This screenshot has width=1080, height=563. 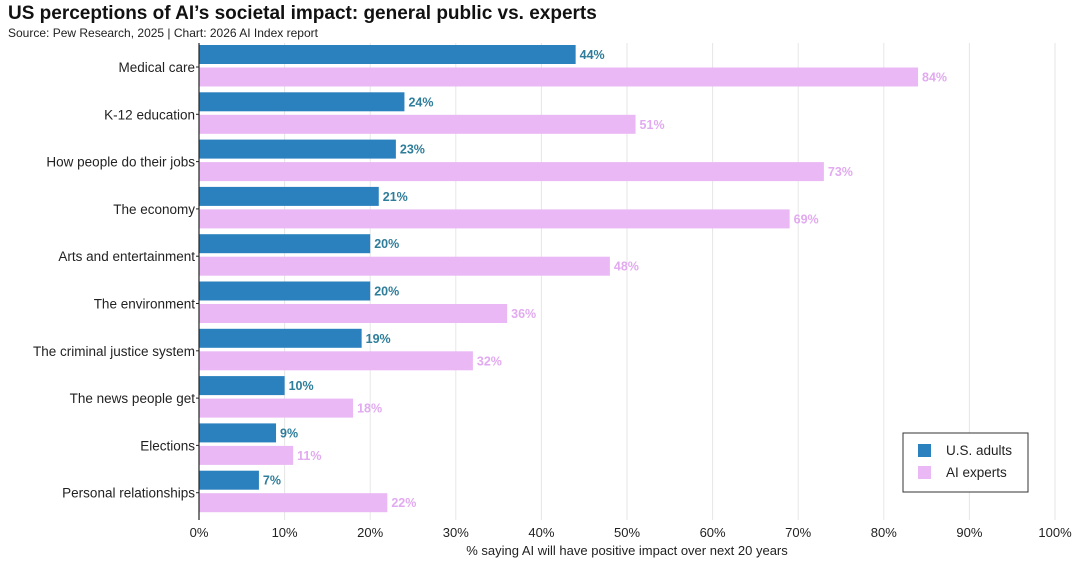 What do you see at coordinates (934, 78) in the screenshot?
I see `data-label: 84%` at bounding box center [934, 78].